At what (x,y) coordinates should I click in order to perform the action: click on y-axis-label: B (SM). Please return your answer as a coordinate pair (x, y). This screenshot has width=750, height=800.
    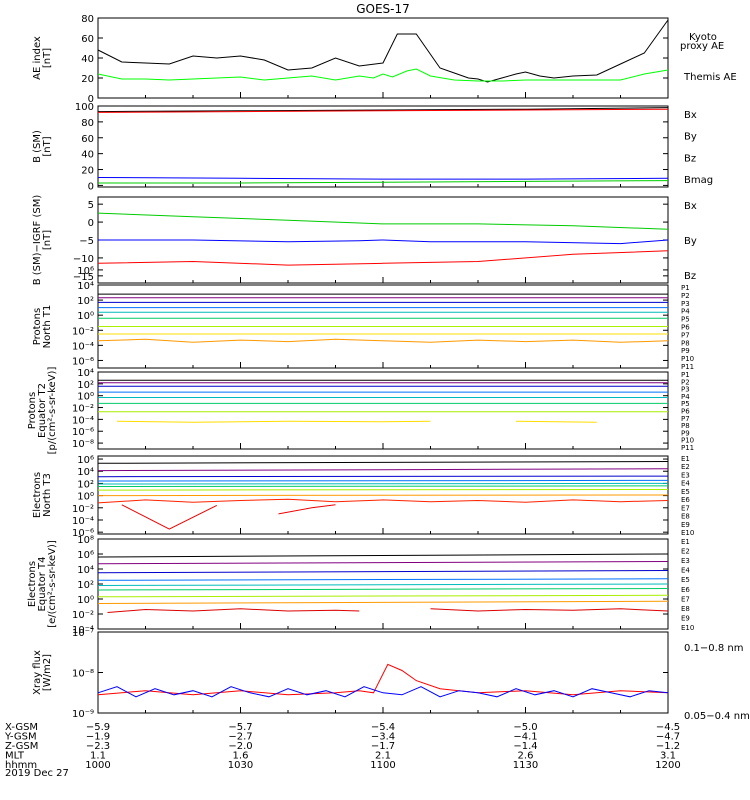
    Looking at the image, I should click on (37, 146).